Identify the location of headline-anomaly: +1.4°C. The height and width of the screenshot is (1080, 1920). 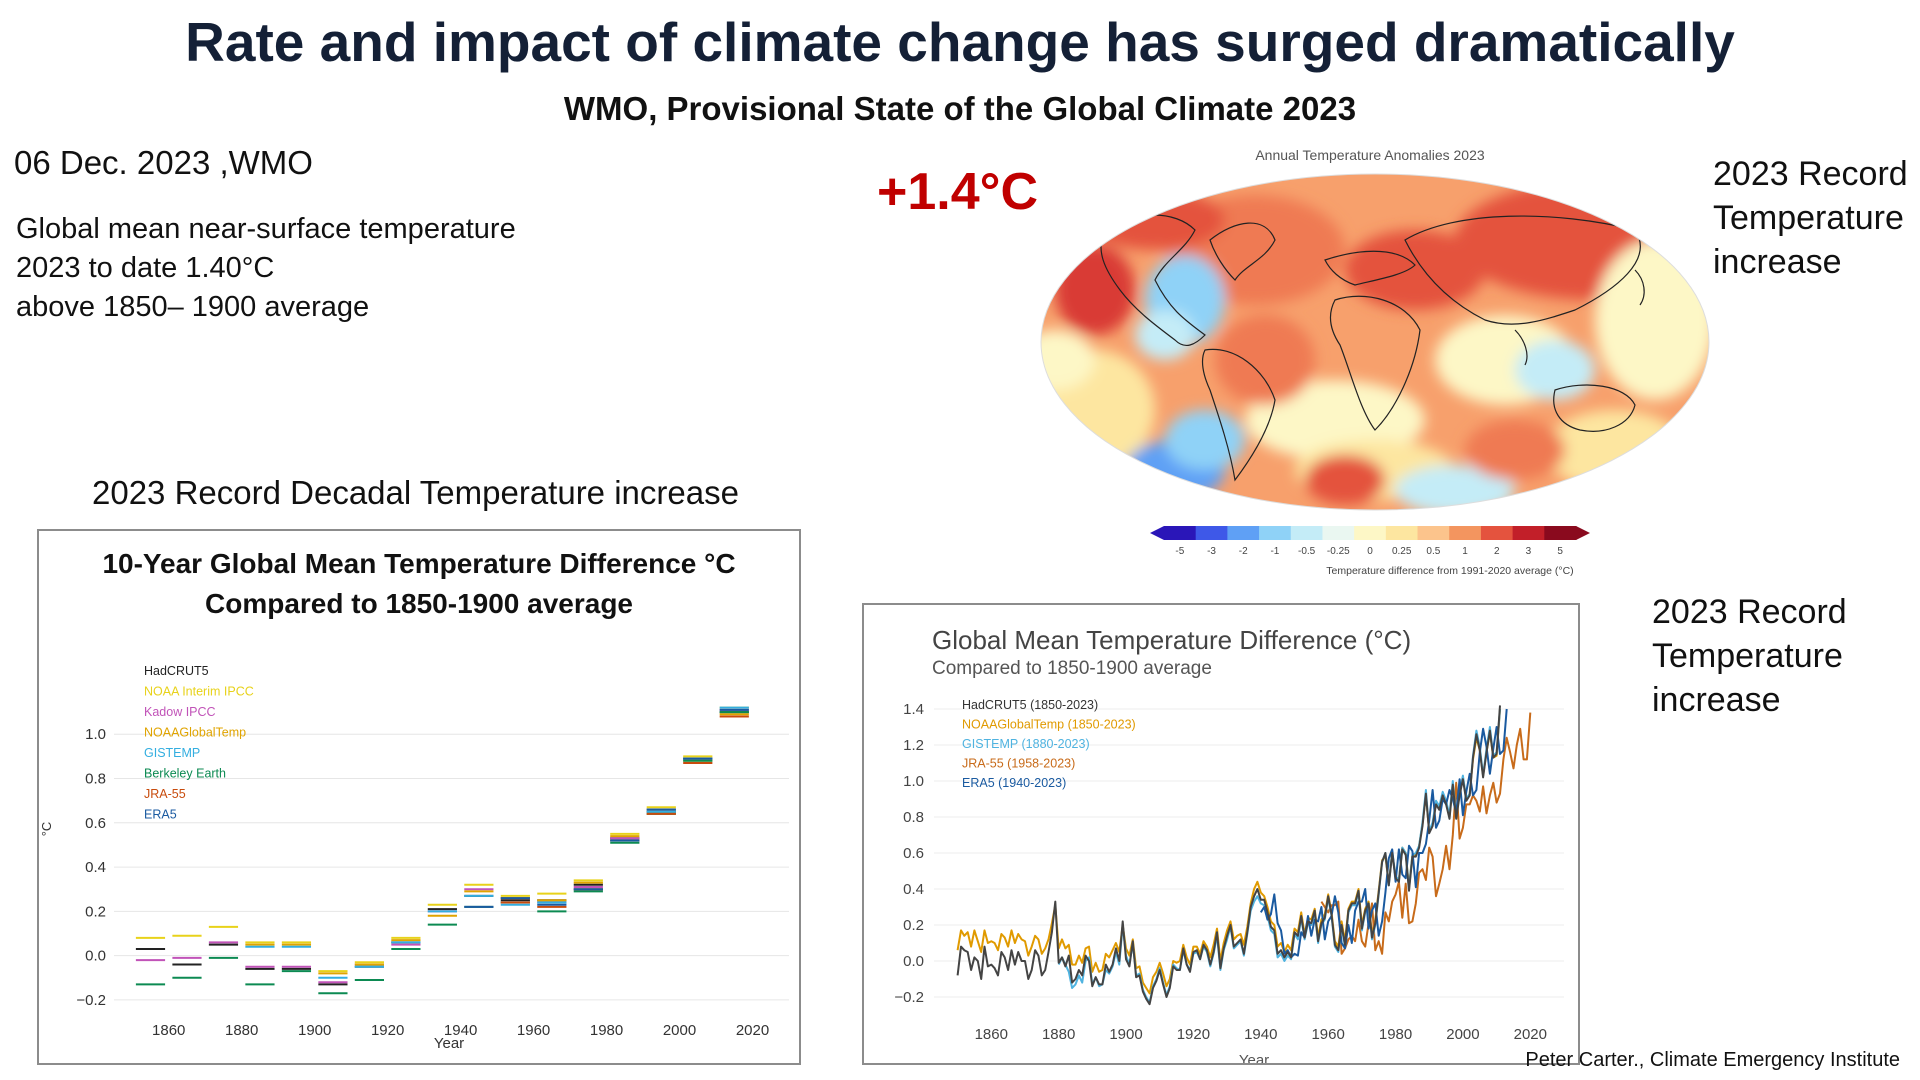
(958, 192).